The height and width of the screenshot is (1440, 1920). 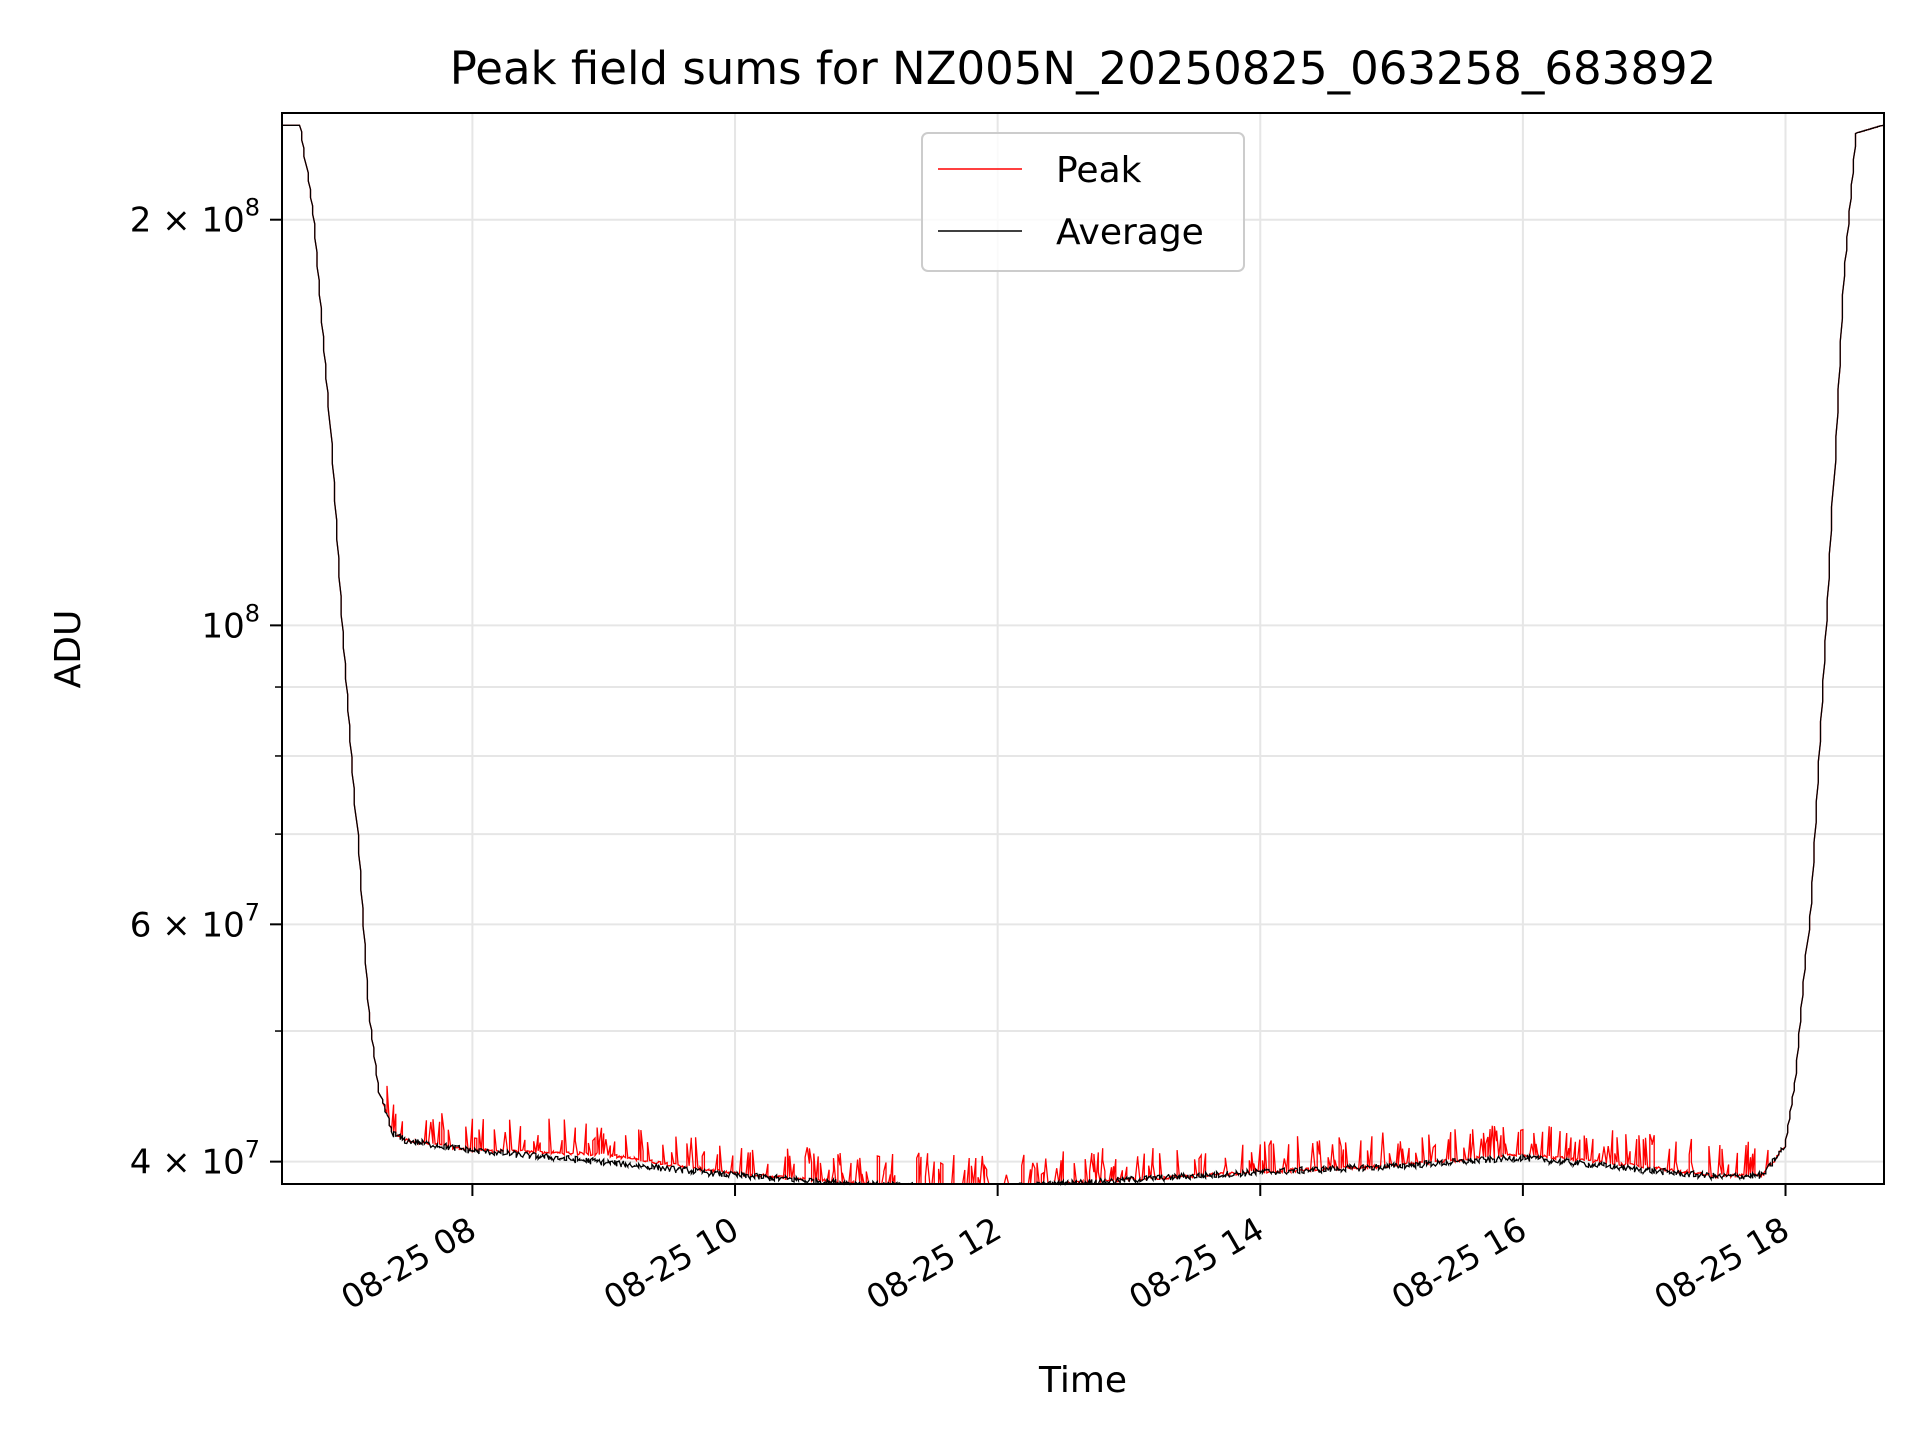 I want to click on y-tick-label: 6 × 107, so click(x=195, y=921).